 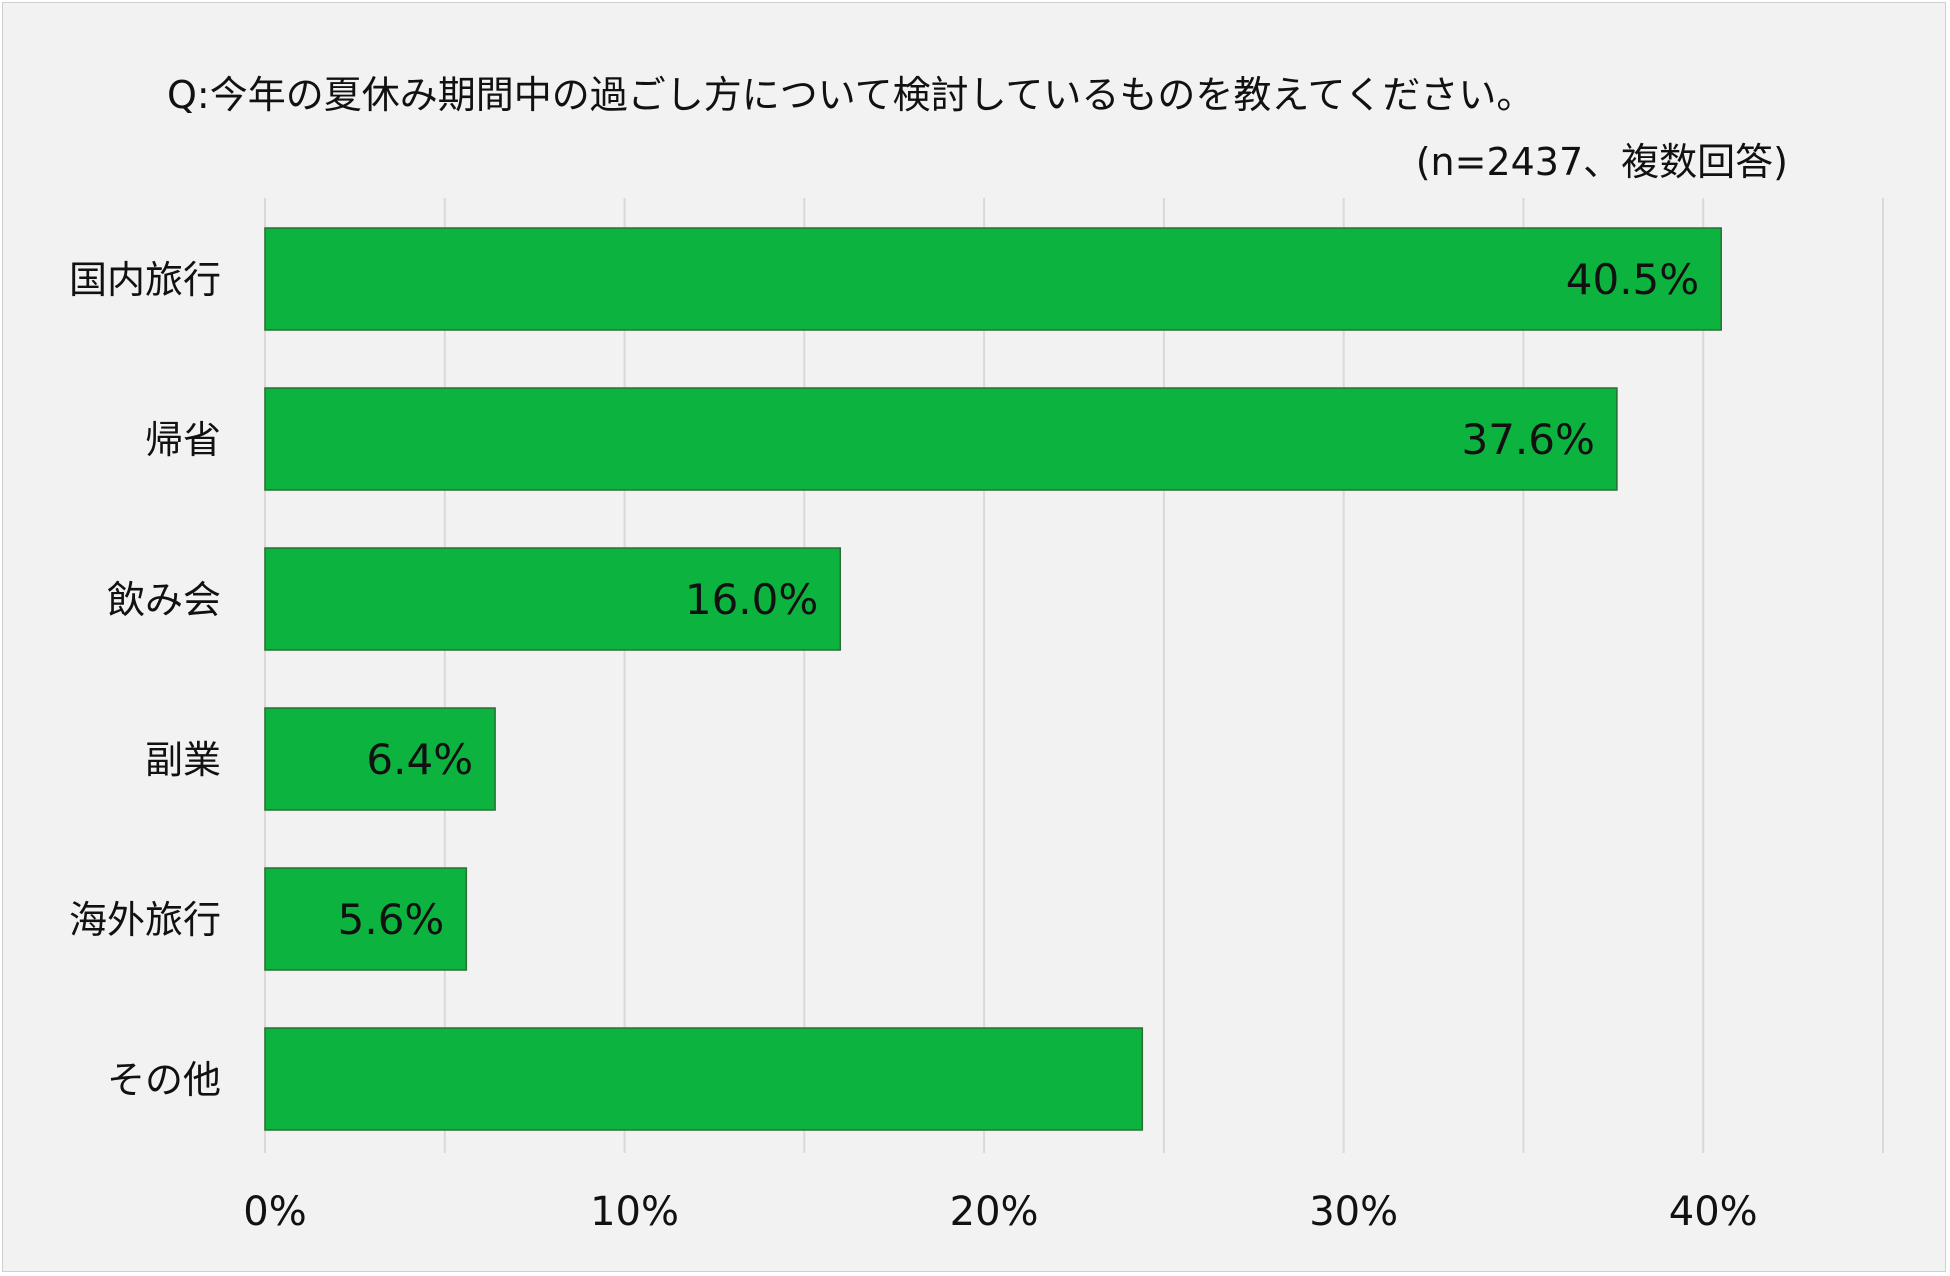 What do you see at coordinates (164, 1080) in the screenshot?
I see `category-label: その他` at bounding box center [164, 1080].